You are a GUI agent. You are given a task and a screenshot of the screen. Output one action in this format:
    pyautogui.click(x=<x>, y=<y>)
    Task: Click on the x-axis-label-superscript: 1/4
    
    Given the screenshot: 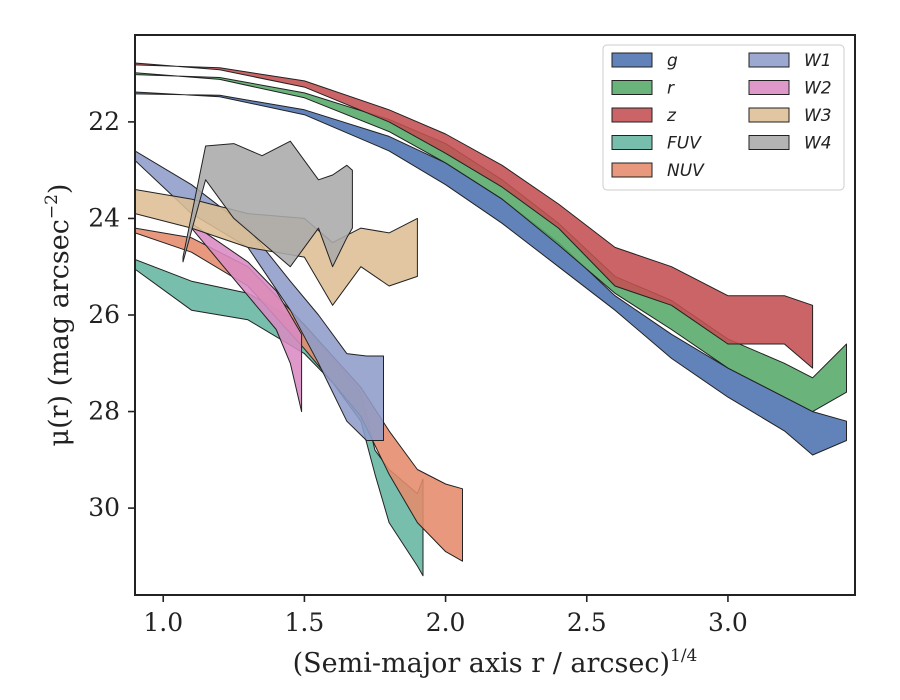 What is the action you would take?
    pyautogui.click(x=683, y=656)
    